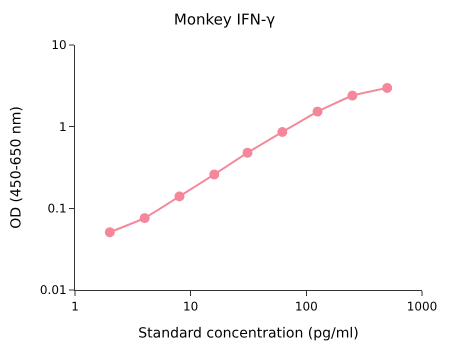 This screenshot has height=350, width=449. I want to click on chart-title: Monkey IFN-γ, so click(225, 19).